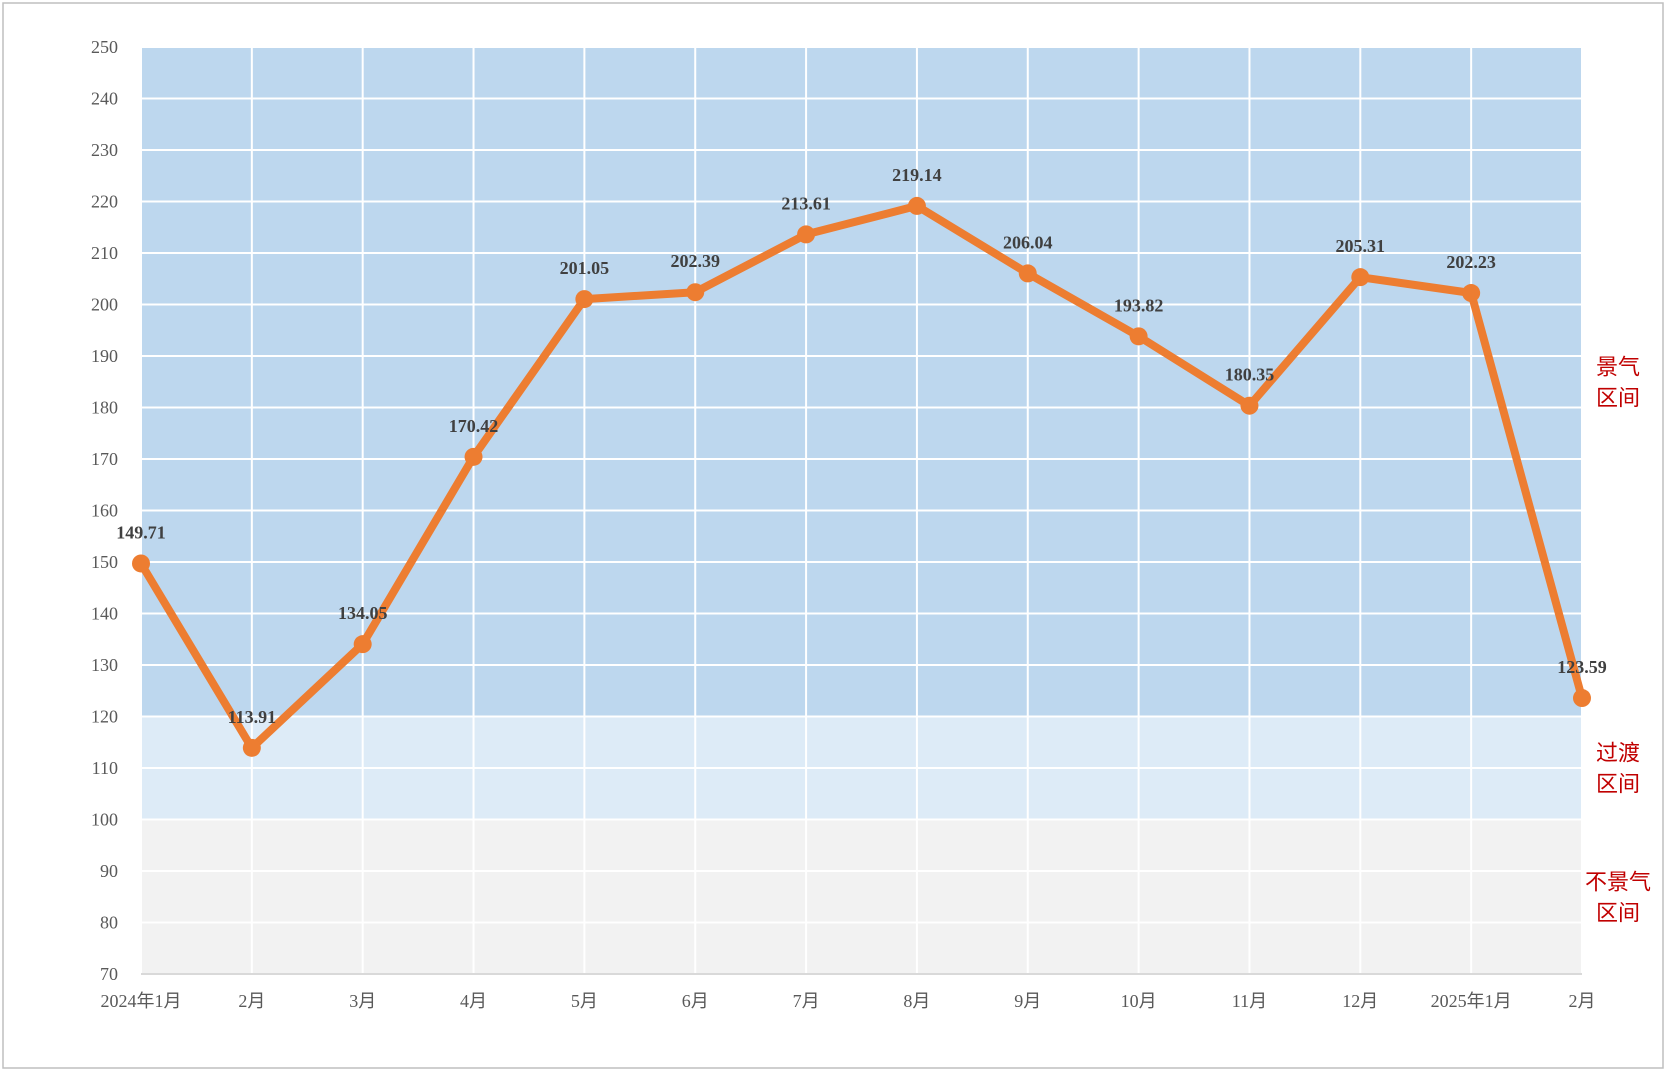 Image resolution: width=1666 pixels, height=1076 pixels. What do you see at coordinates (1361, 246) in the screenshot?
I see `data-label-11: 205.31` at bounding box center [1361, 246].